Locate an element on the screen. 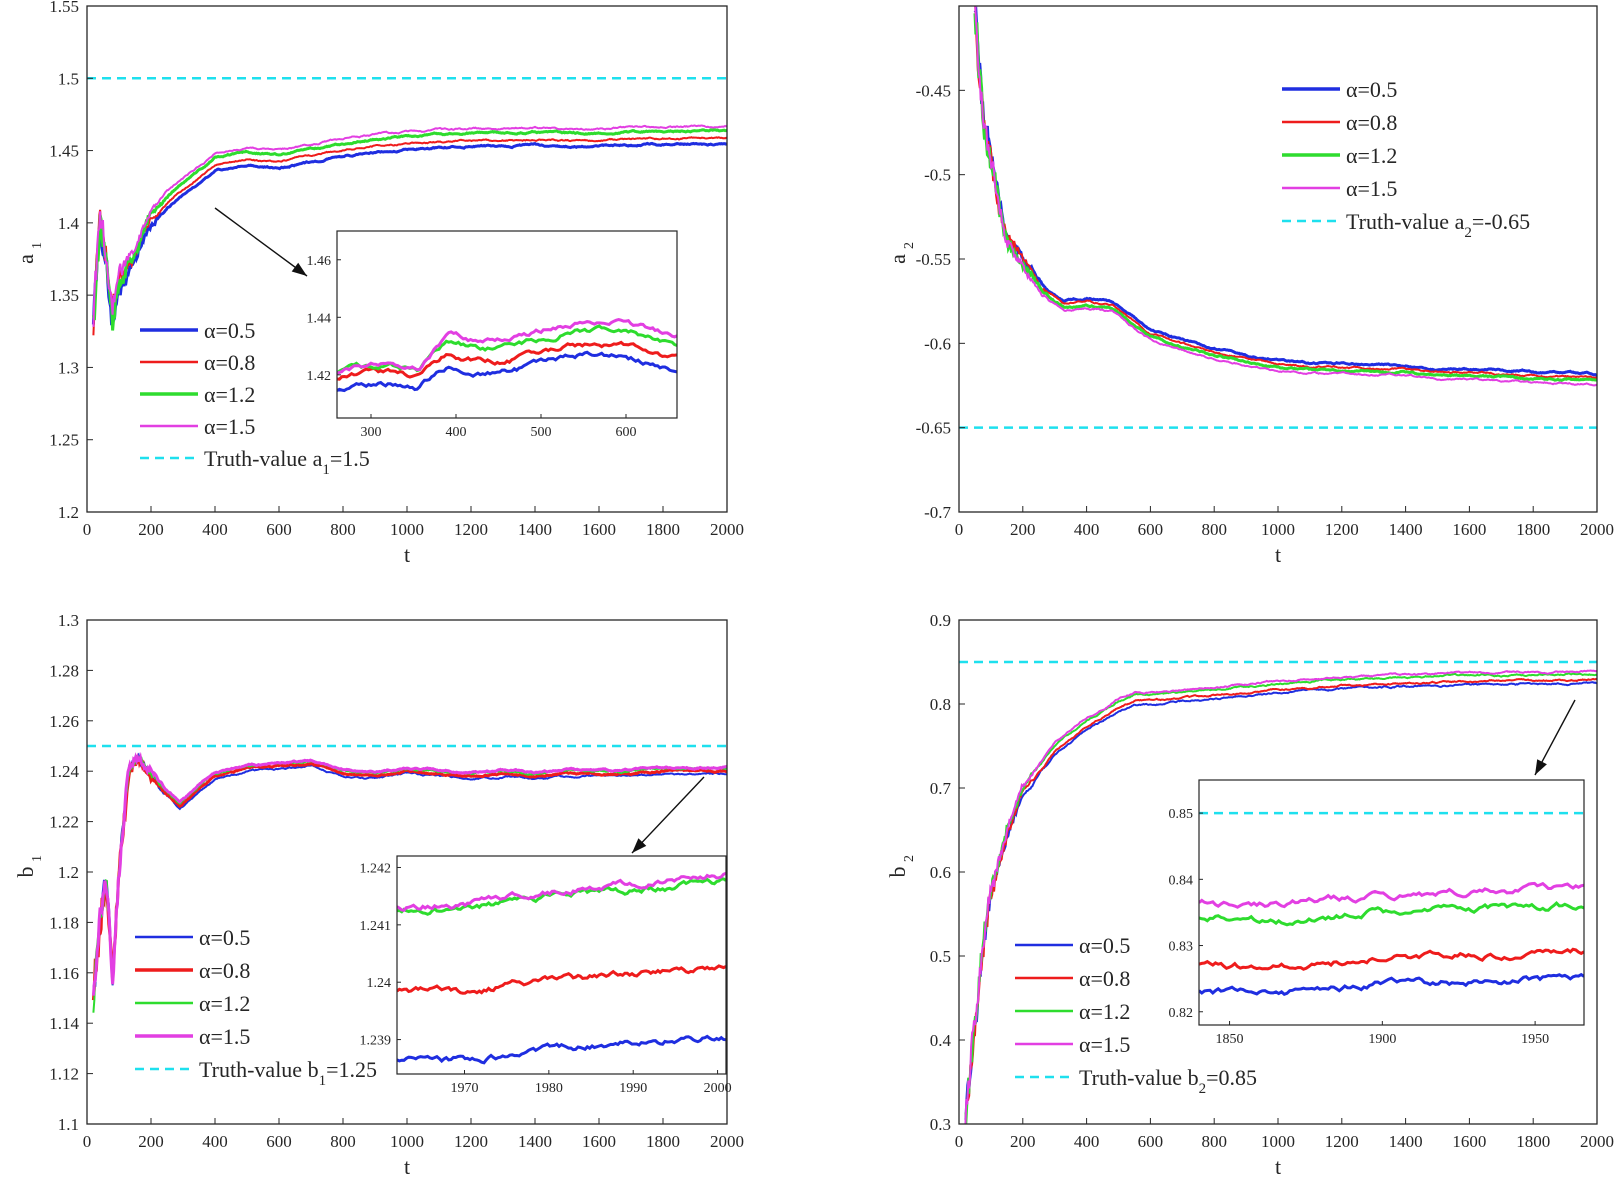 Image resolution: width=1616 pixels, height=1185 pixels. y-tick-label: 0.4 is located at coordinates (941, 1040).